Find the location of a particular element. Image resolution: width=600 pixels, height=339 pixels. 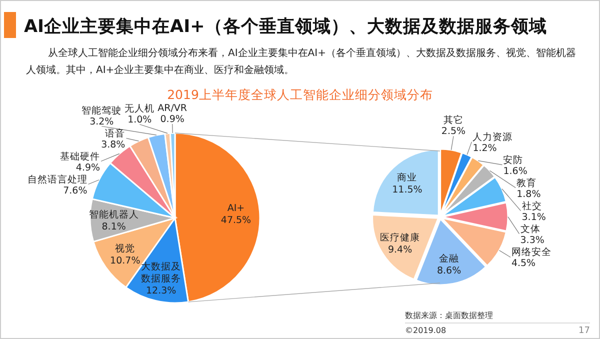

text: 17 is located at coordinates (584, 331).